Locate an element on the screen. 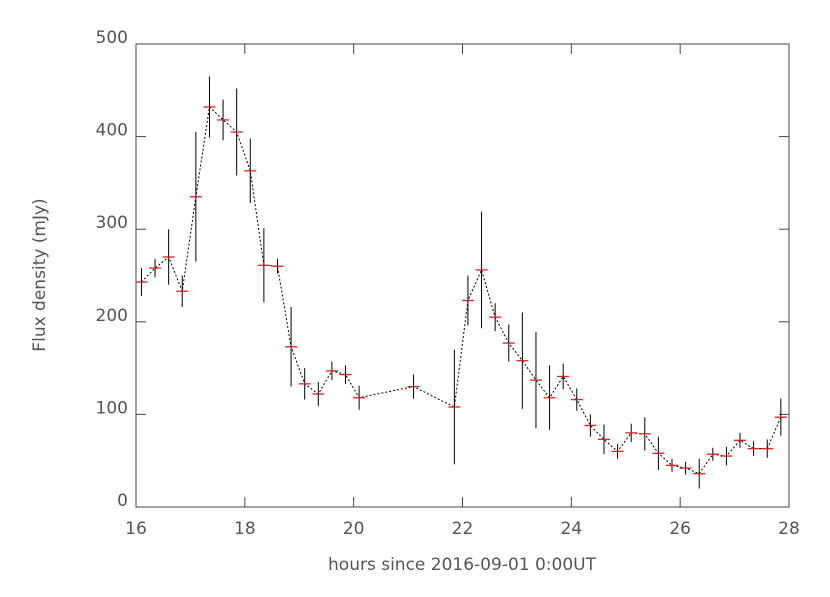 The image size is (830, 597). x-tick-label: 26 is located at coordinates (680, 529).